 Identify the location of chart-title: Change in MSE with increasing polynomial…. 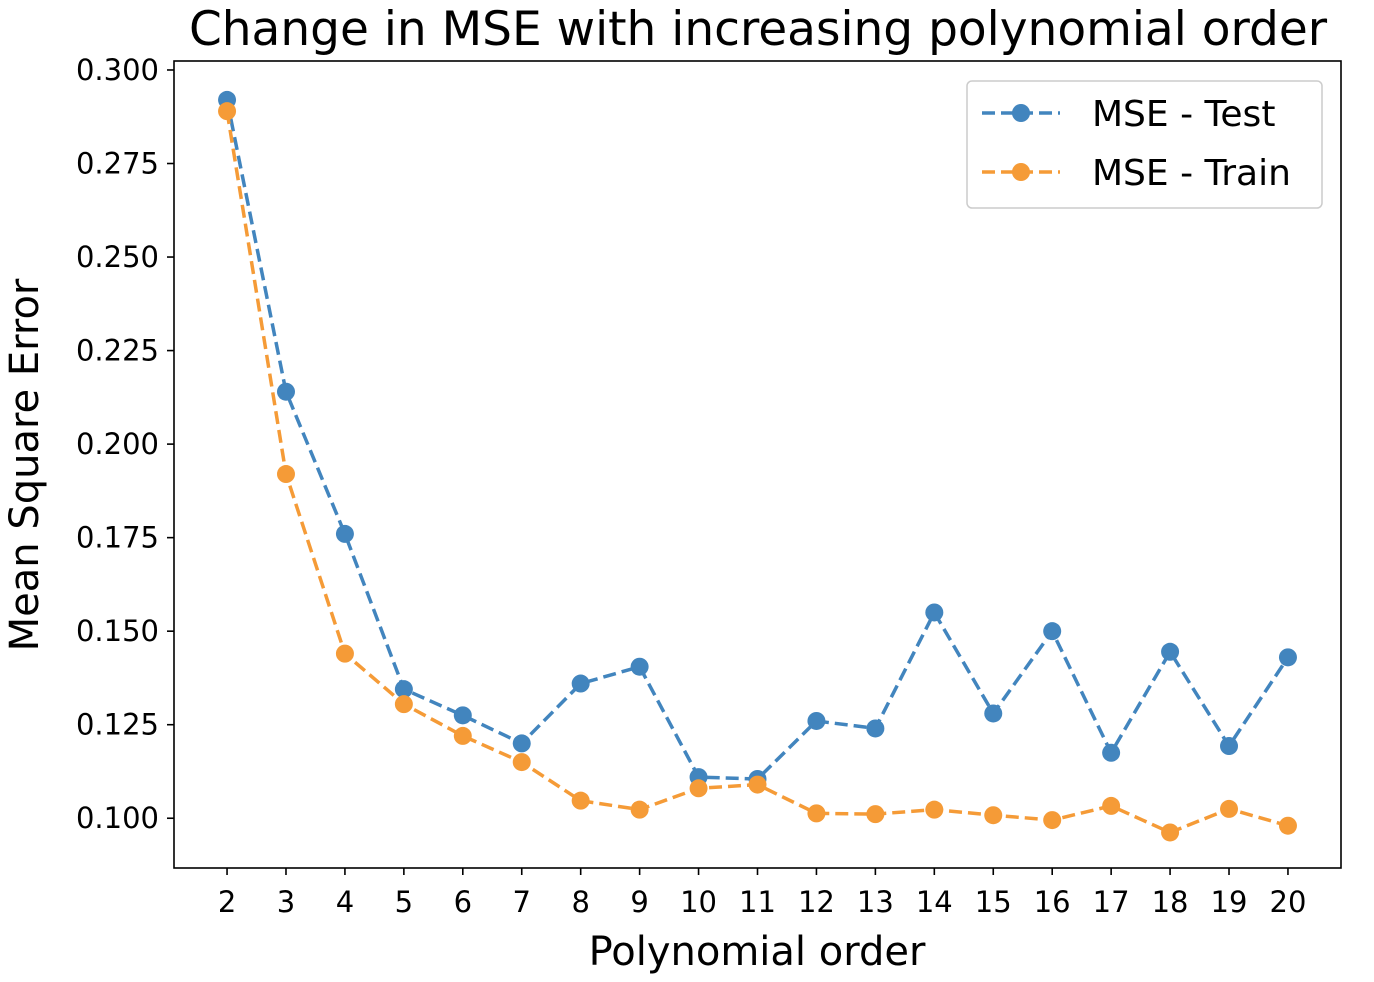
(758, 29).